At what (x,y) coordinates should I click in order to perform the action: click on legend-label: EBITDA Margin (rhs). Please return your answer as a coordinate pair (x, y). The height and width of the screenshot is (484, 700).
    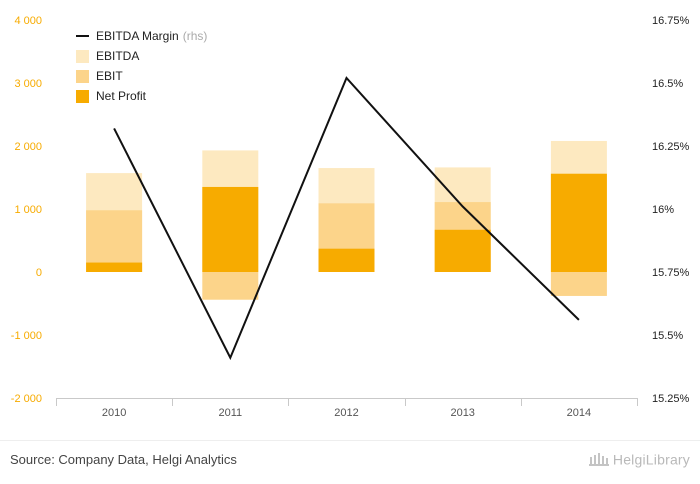
    Looking at the image, I should click on (151, 36).